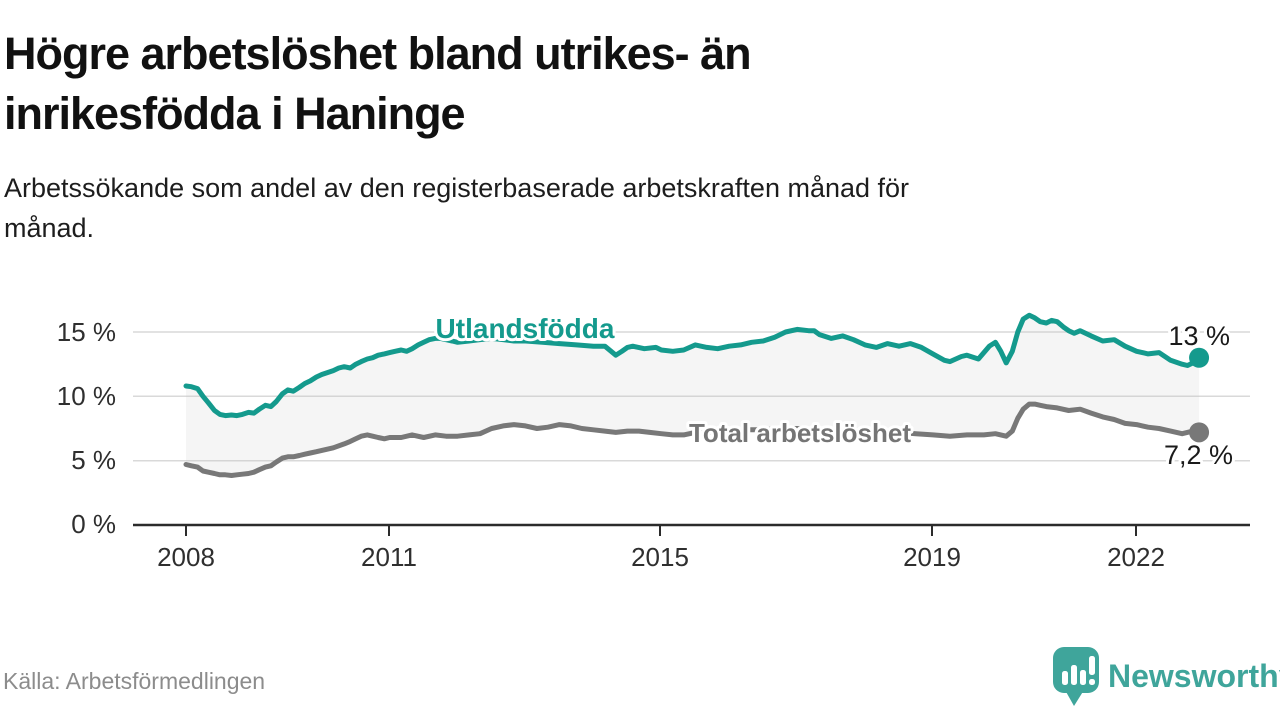  Describe the element at coordinates (1076, 676) in the screenshot. I see `newsworthy-logo-icon` at that location.